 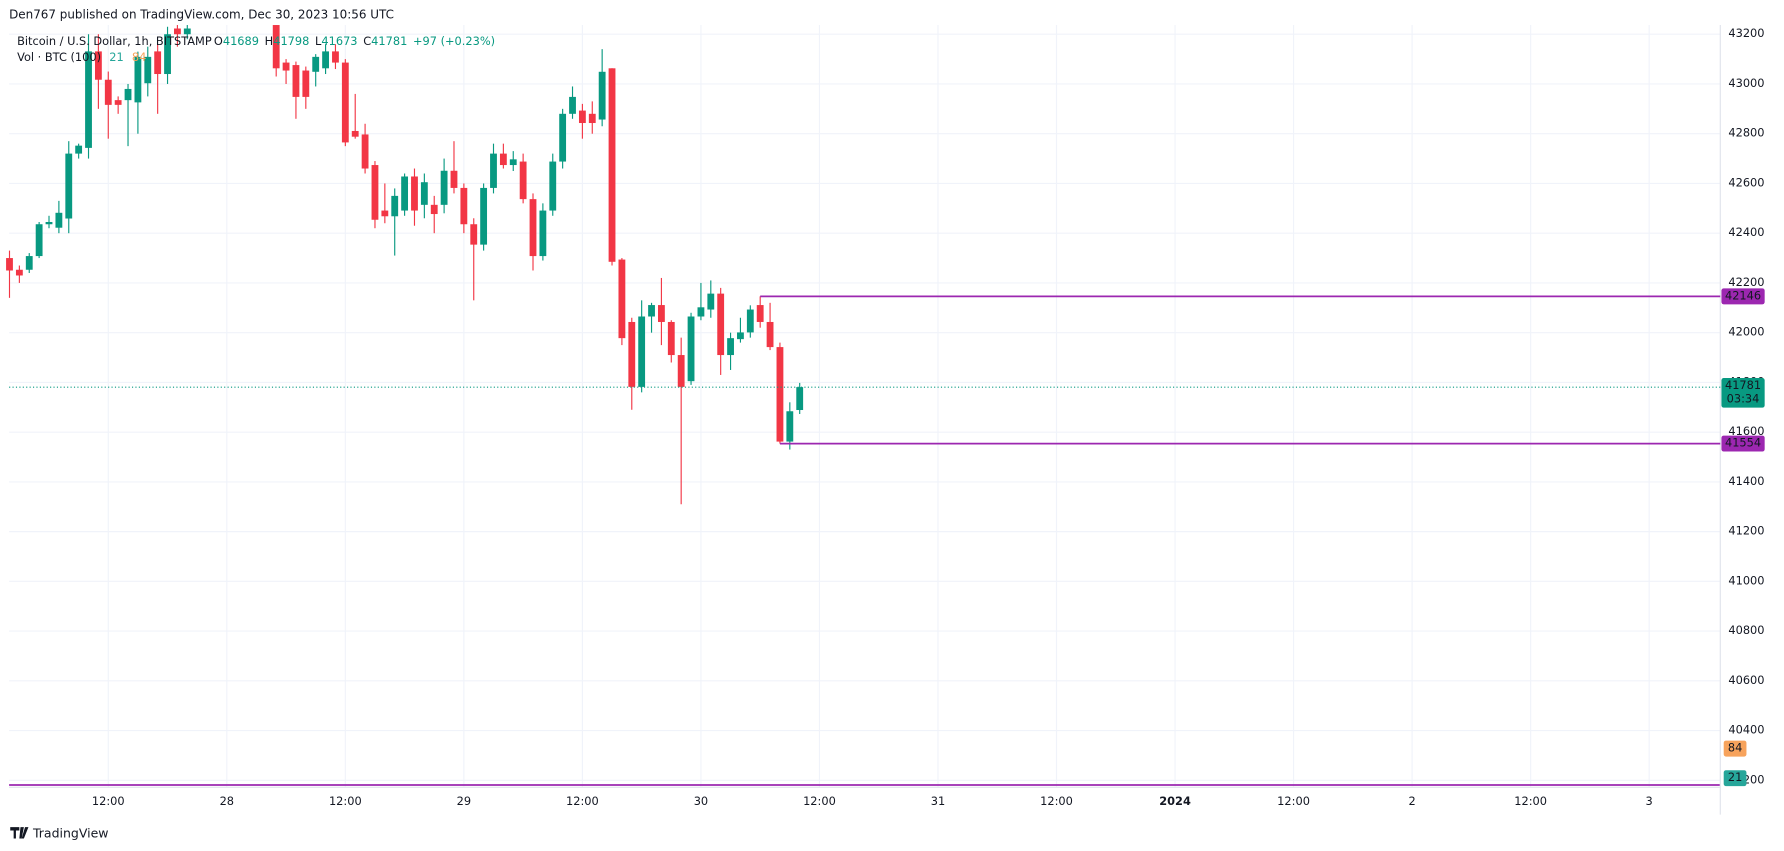 What do you see at coordinates (139, 57) in the screenshot?
I see `volume-ma: 84` at bounding box center [139, 57].